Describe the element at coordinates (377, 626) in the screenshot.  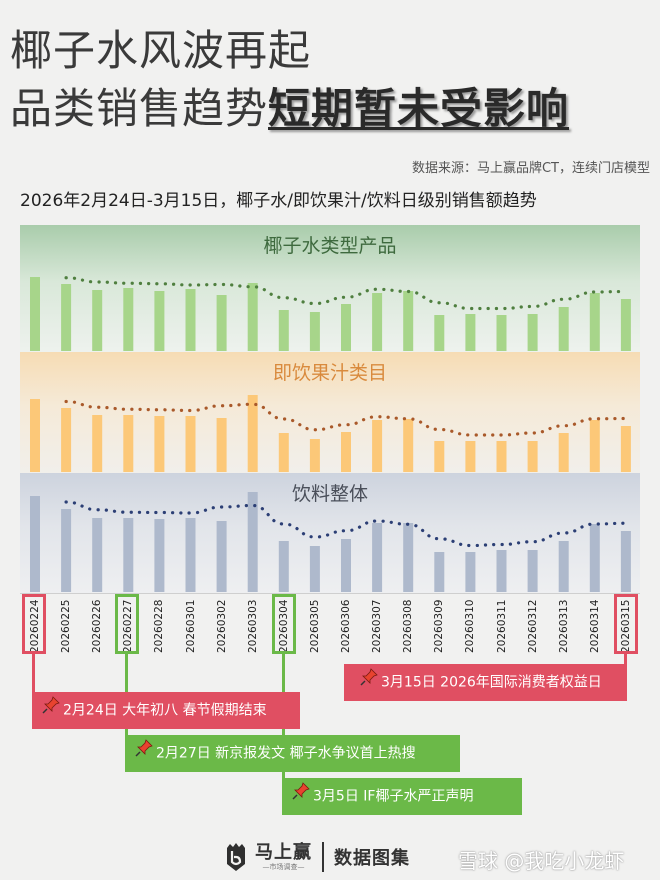
I see `x-tick-label: 20260307` at that location.